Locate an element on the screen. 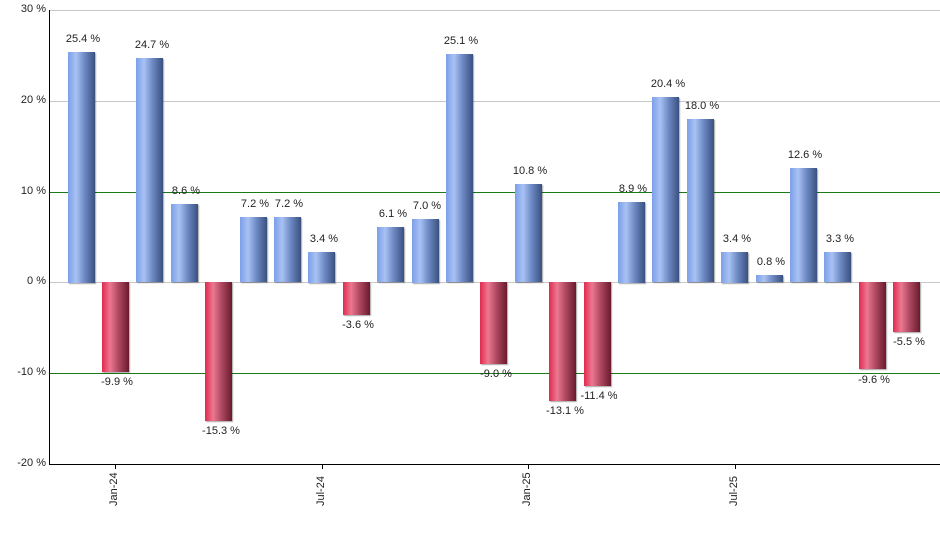 The height and width of the screenshot is (550, 940). bar-value-label: -11.4 % is located at coordinates (599, 396).